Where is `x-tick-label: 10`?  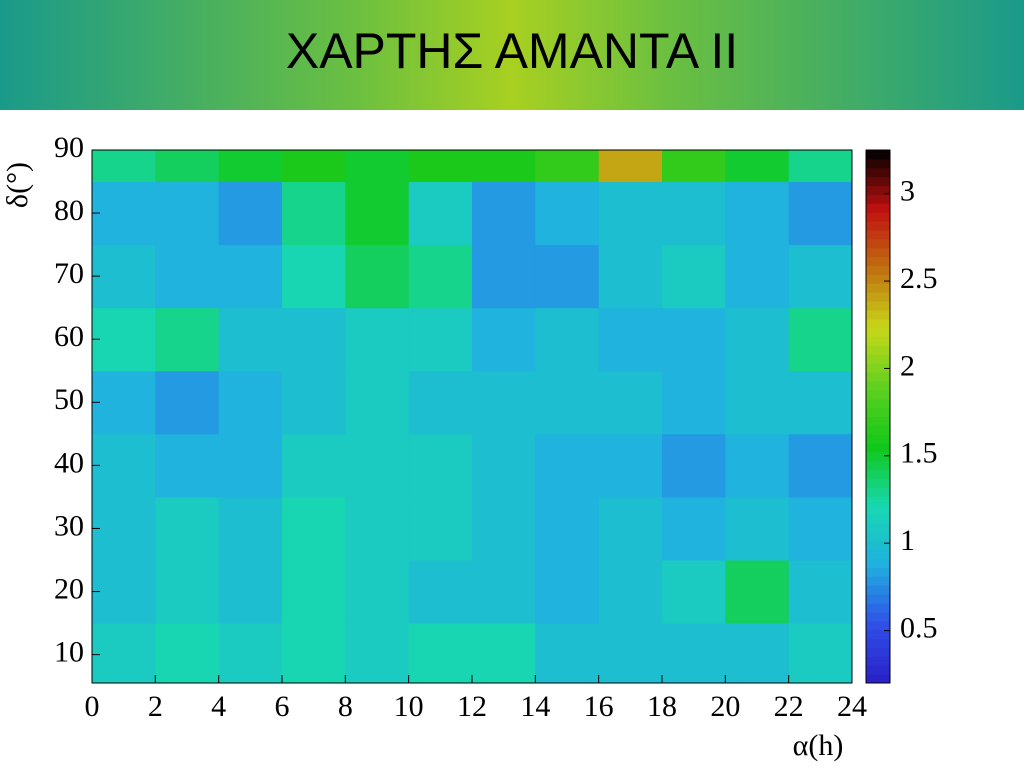 x-tick-label: 10 is located at coordinates (409, 706).